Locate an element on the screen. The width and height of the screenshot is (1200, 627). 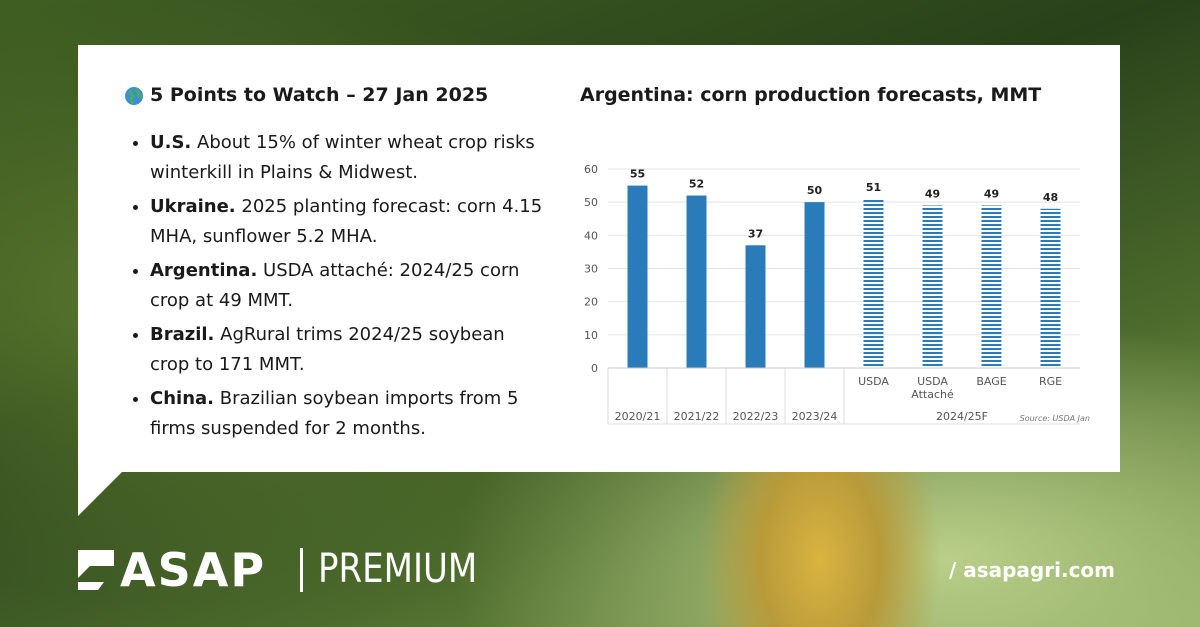
y-tick-label: 40 is located at coordinates (591, 235).